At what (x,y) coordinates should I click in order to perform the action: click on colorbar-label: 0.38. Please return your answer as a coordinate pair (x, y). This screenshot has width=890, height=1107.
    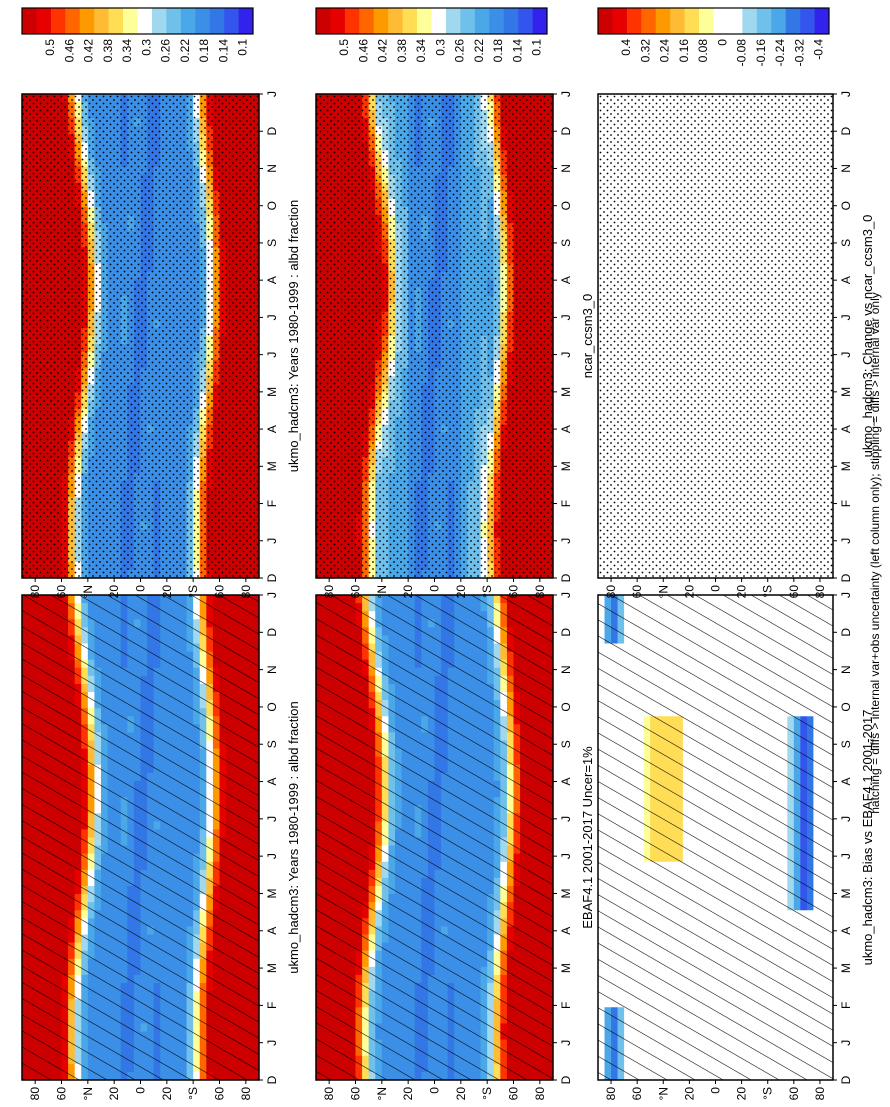
    Looking at the image, I should click on (108, 51).